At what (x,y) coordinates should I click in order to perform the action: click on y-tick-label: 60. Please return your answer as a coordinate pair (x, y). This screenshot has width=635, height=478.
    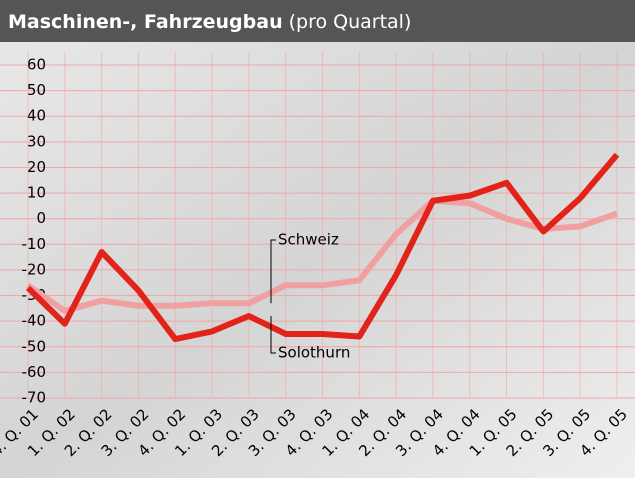
    Looking at the image, I should click on (36, 65).